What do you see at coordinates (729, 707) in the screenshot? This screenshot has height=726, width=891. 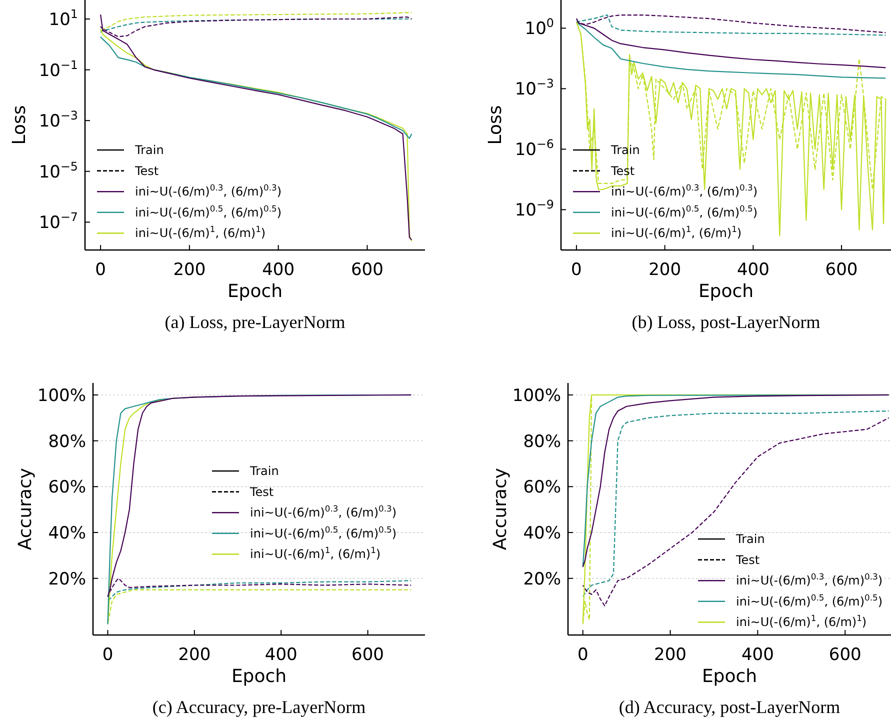 I see `text: (d) Accuracy, post-LayerNorm` at bounding box center [729, 707].